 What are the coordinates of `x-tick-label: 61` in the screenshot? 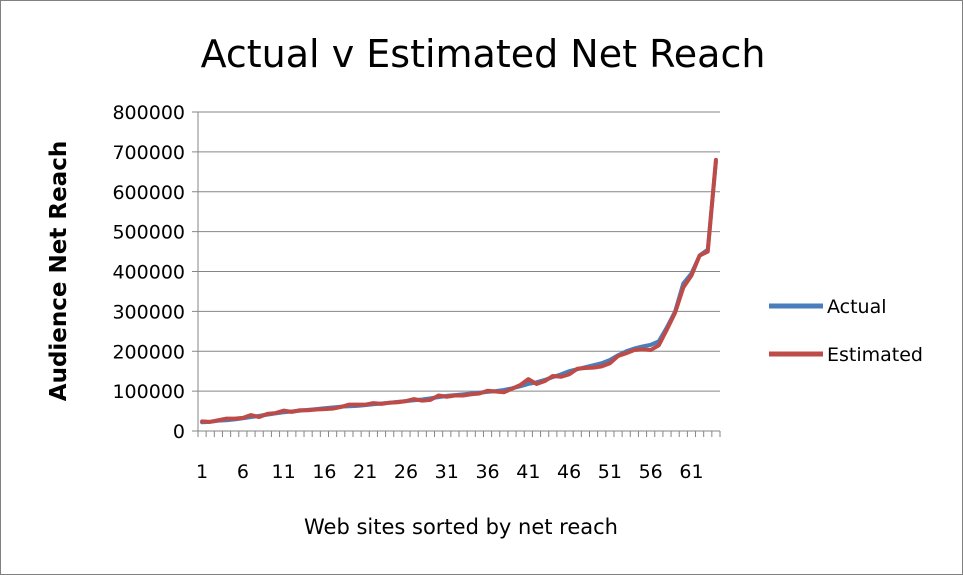 It's located at (691, 472).